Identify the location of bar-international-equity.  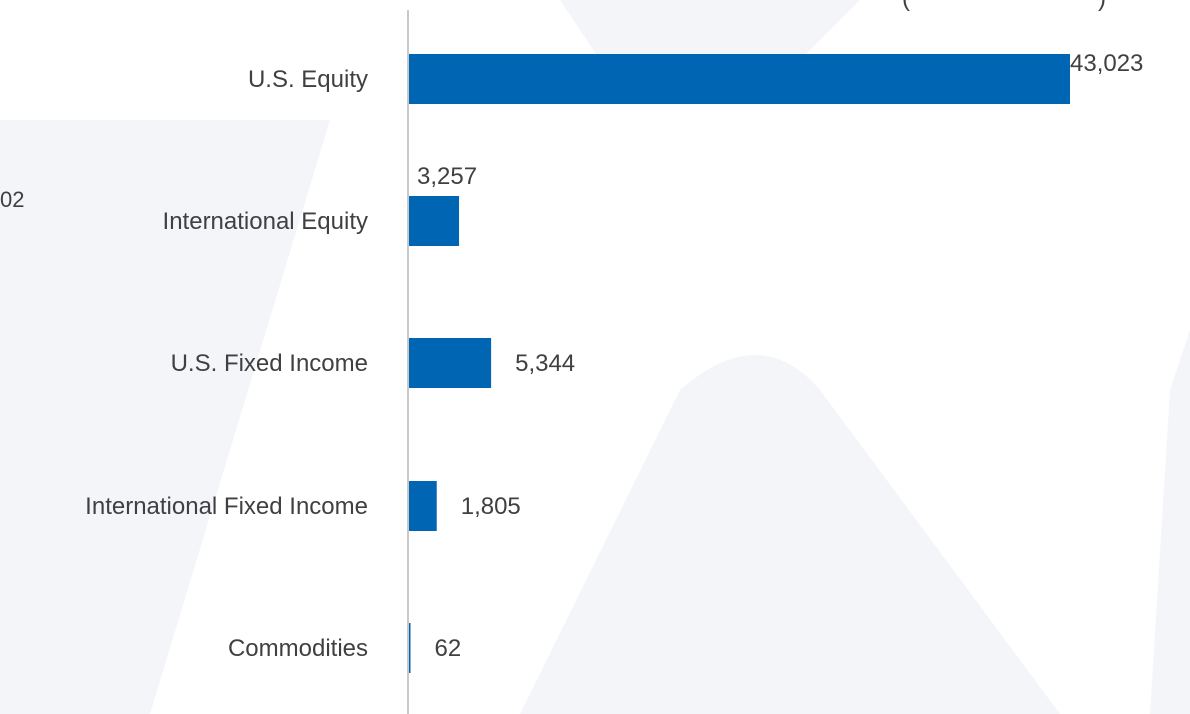
(434, 221).